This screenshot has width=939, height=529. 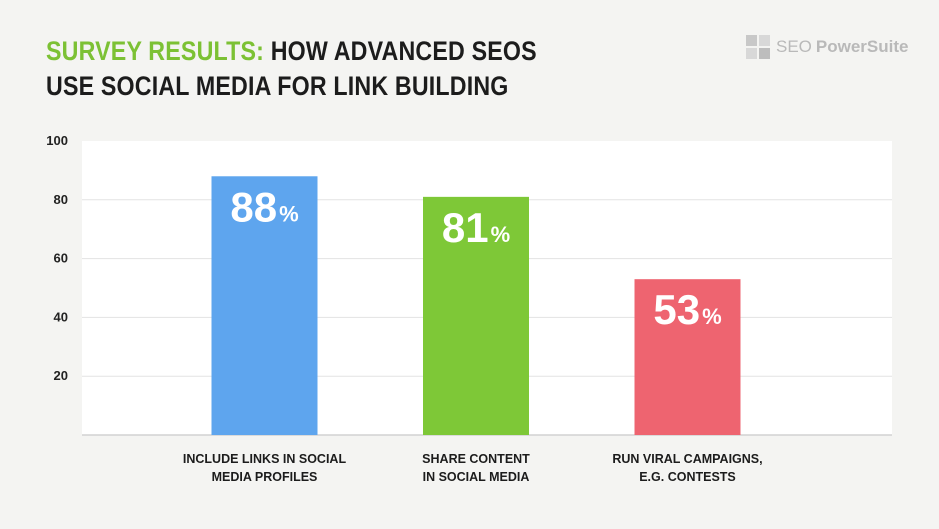 What do you see at coordinates (155, 51) in the screenshot?
I see `title-accent: SURVEY RESULTS:` at bounding box center [155, 51].